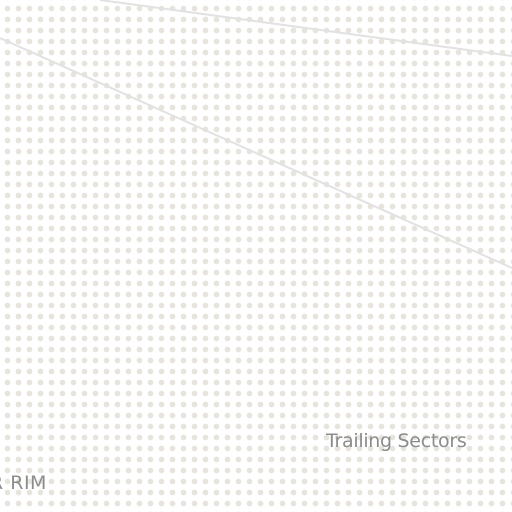  Describe the element at coordinates (305, 28) in the screenshot. I see `road-line-upper` at that location.